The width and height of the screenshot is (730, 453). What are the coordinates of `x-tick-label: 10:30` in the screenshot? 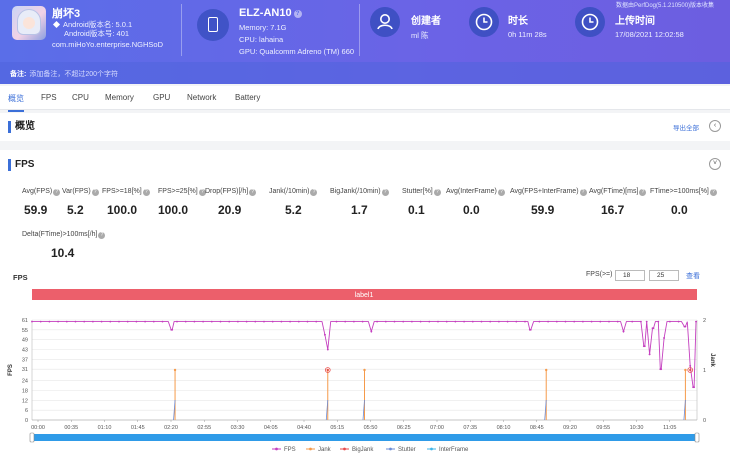 It's located at (637, 428).